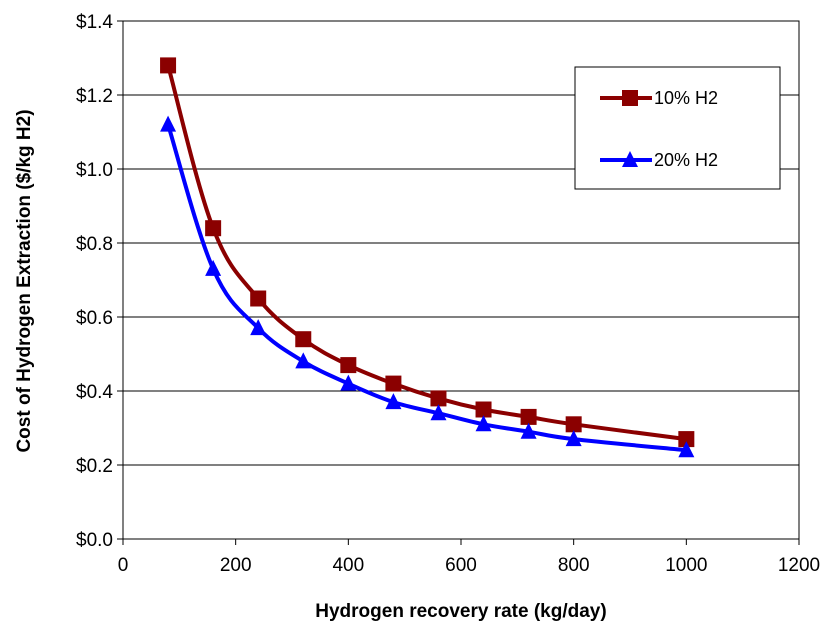  What do you see at coordinates (686, 98) in the screenshot?
I see `legend-label: 10% H2` at bounding box center [686, 98].